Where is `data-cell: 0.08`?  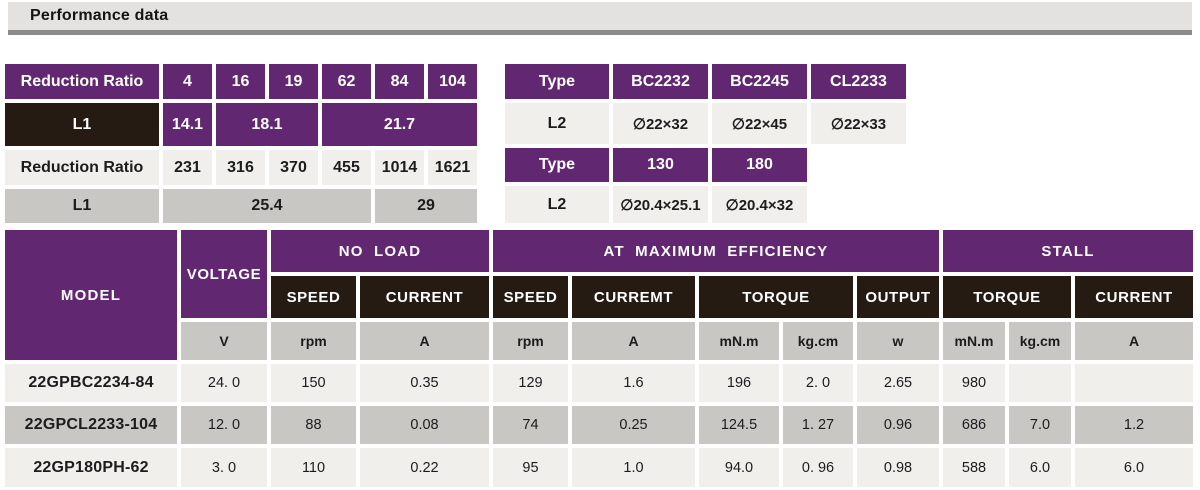 data-cell: 0.08 is located at coordinates (424, 425).